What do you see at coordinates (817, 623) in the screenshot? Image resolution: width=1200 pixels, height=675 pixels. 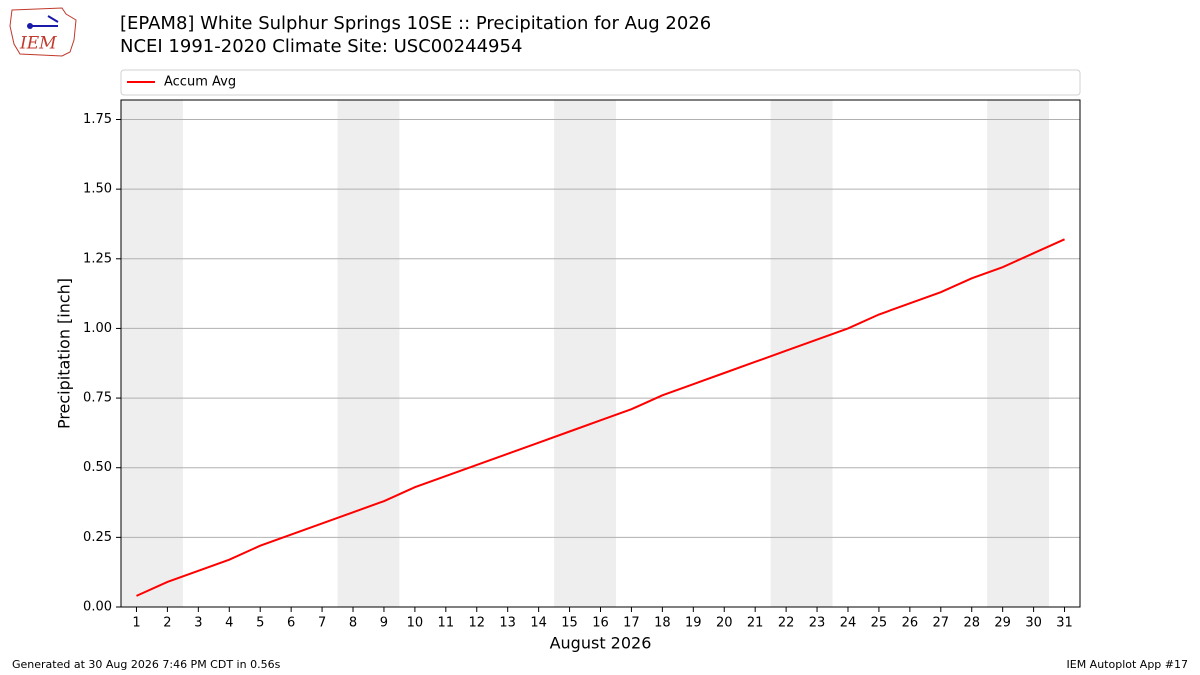 I see `x-tick-label: 23` at bounding box center [817, 623].